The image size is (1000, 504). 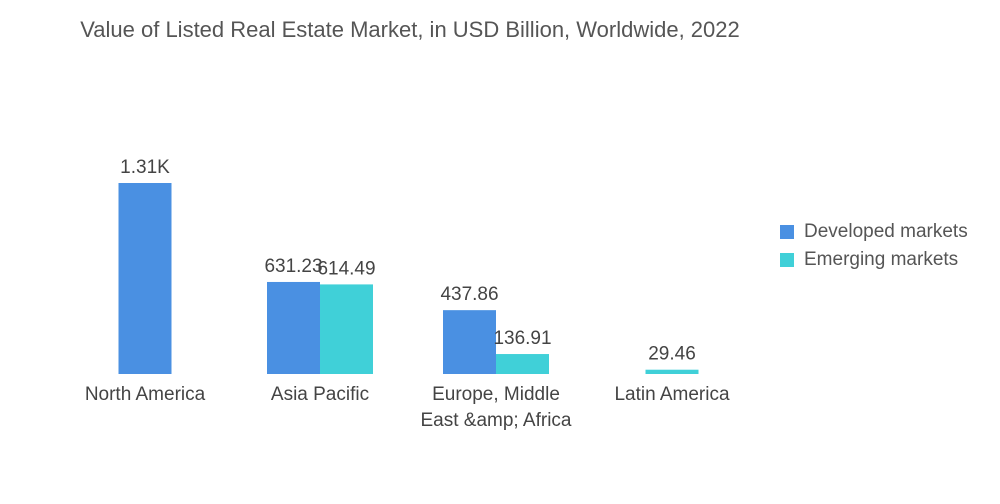 I want to click on legend-item-developed: Developed markets, so click(x=874, y=232).